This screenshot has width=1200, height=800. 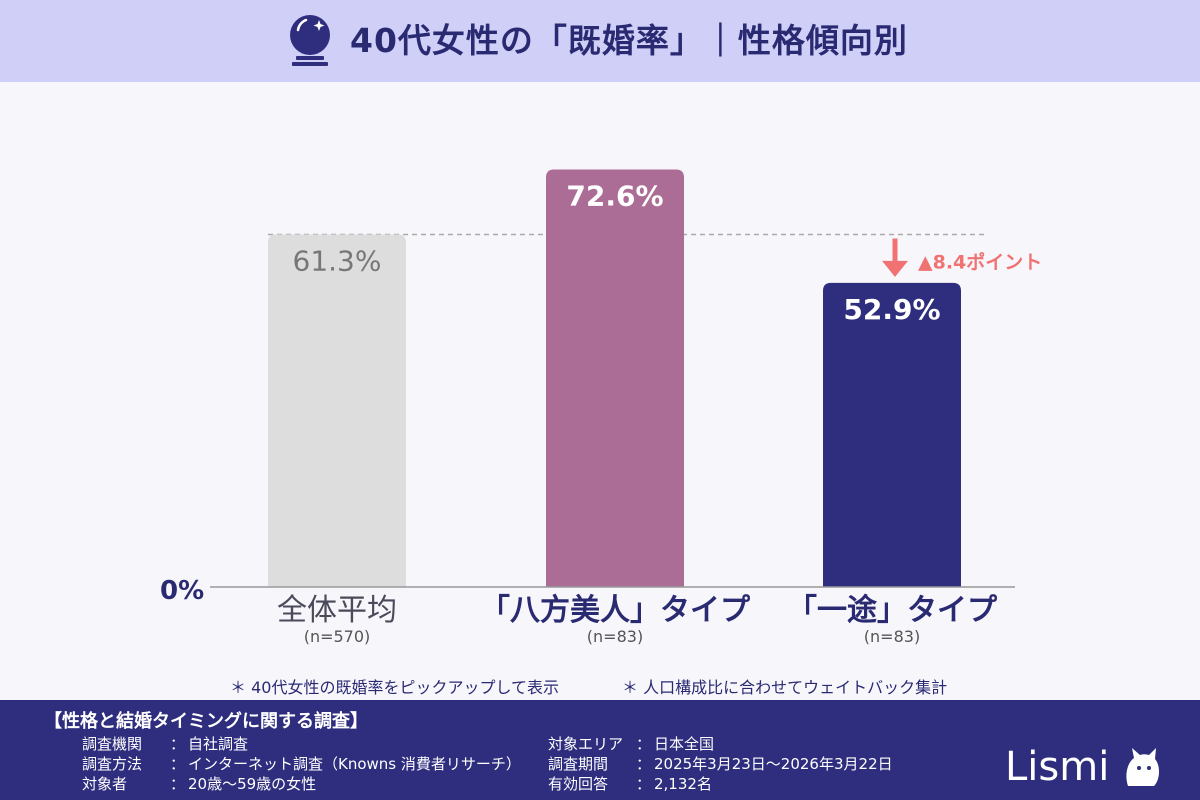 I want to click on category-name: 全体平均, so click(x=337, y=610).